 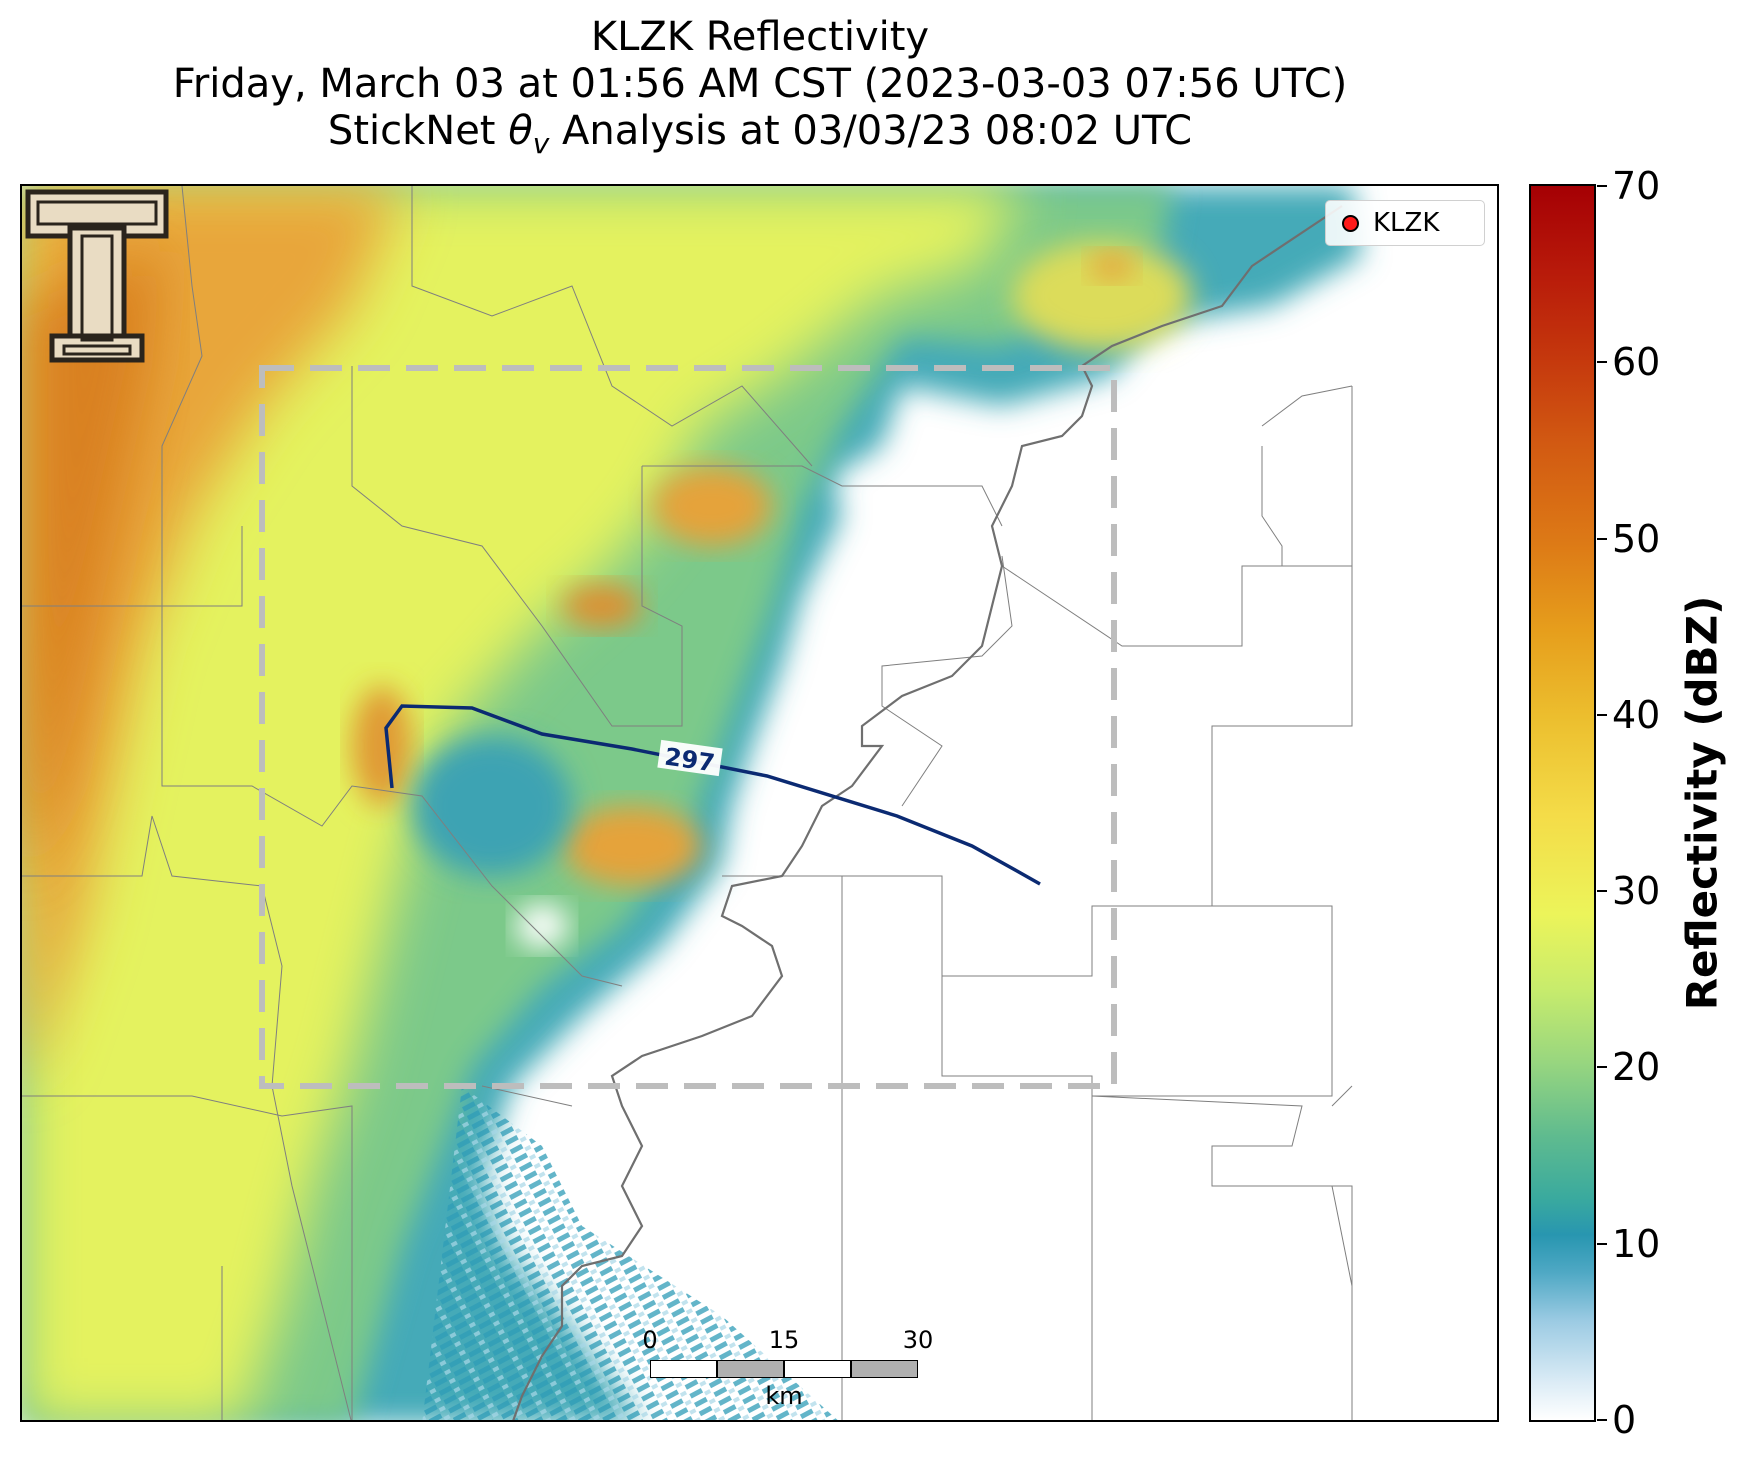 What do you see at coordinates (418, 131) in the screenshot?
I see `title-line-3-prefix: StickNet` at bounding box center [418, 131].